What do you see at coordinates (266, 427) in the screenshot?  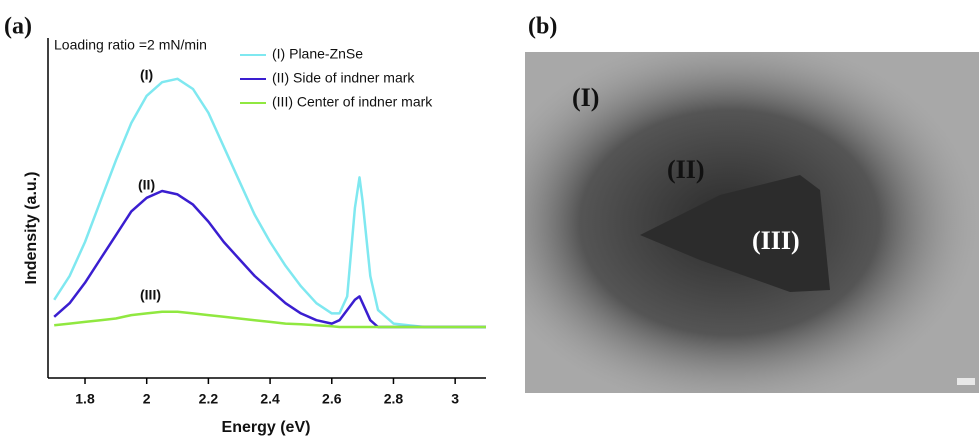 I see `x-axis-label: Energy (eV)` at bounding box center [266, 427].